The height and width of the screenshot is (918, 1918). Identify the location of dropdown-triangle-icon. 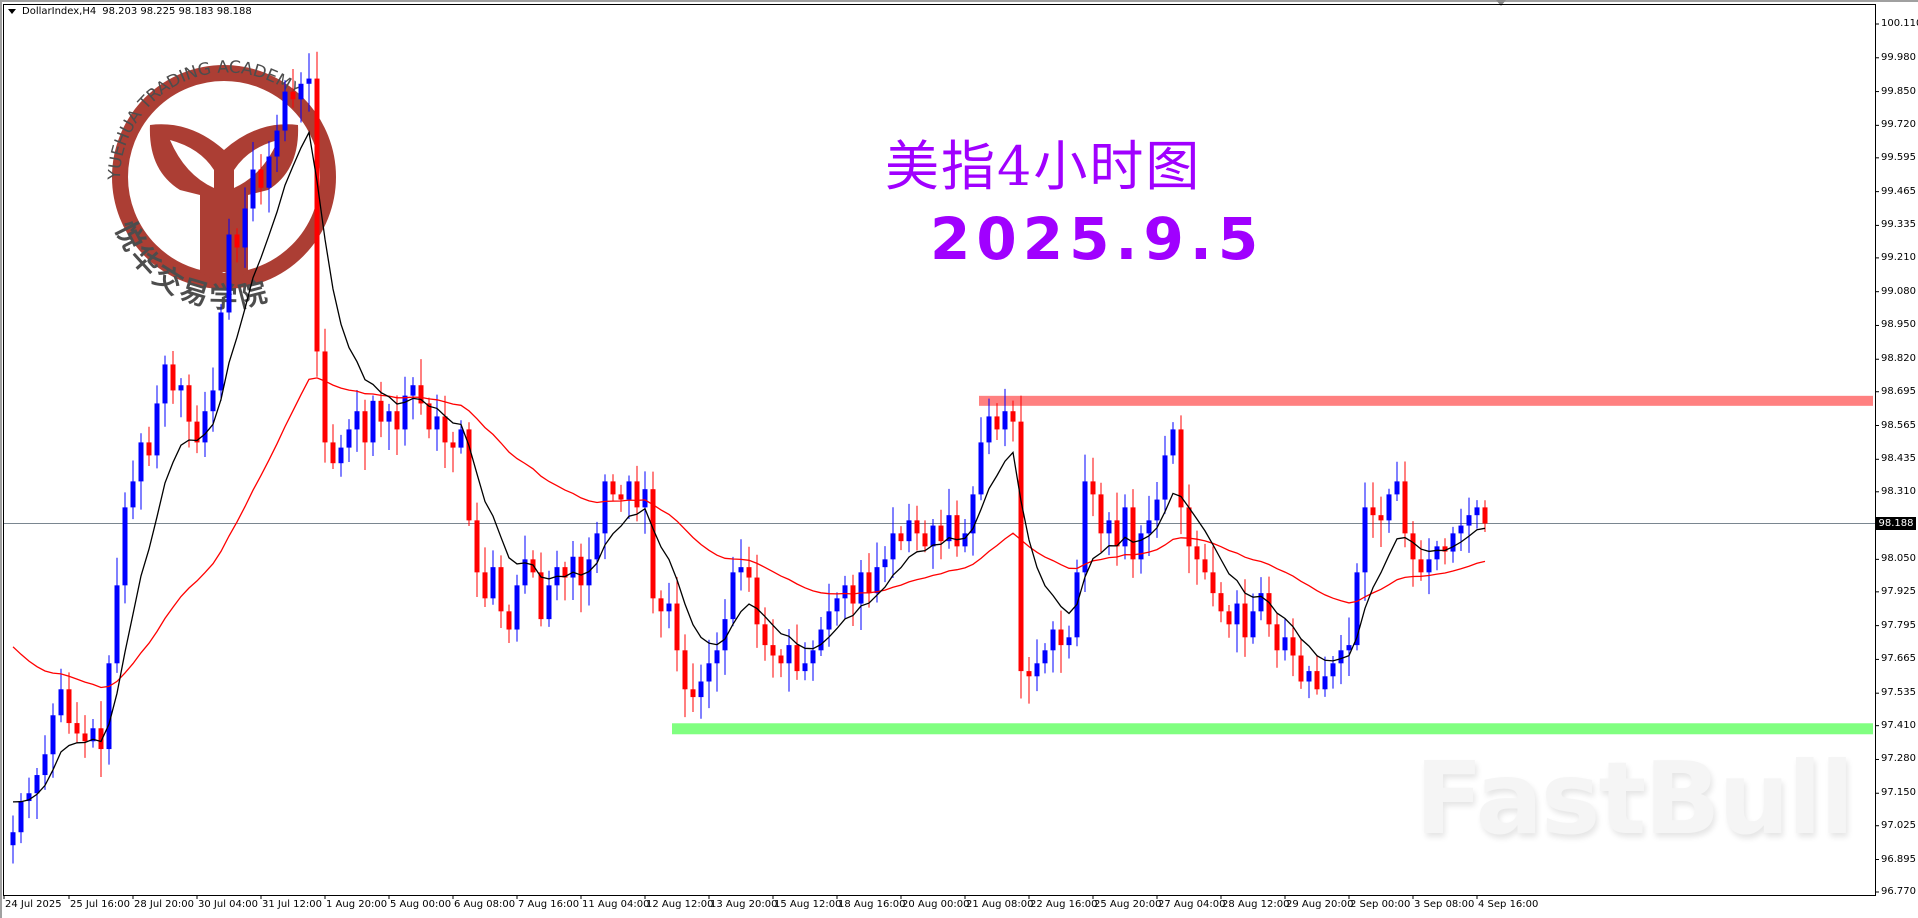
(12, 11).